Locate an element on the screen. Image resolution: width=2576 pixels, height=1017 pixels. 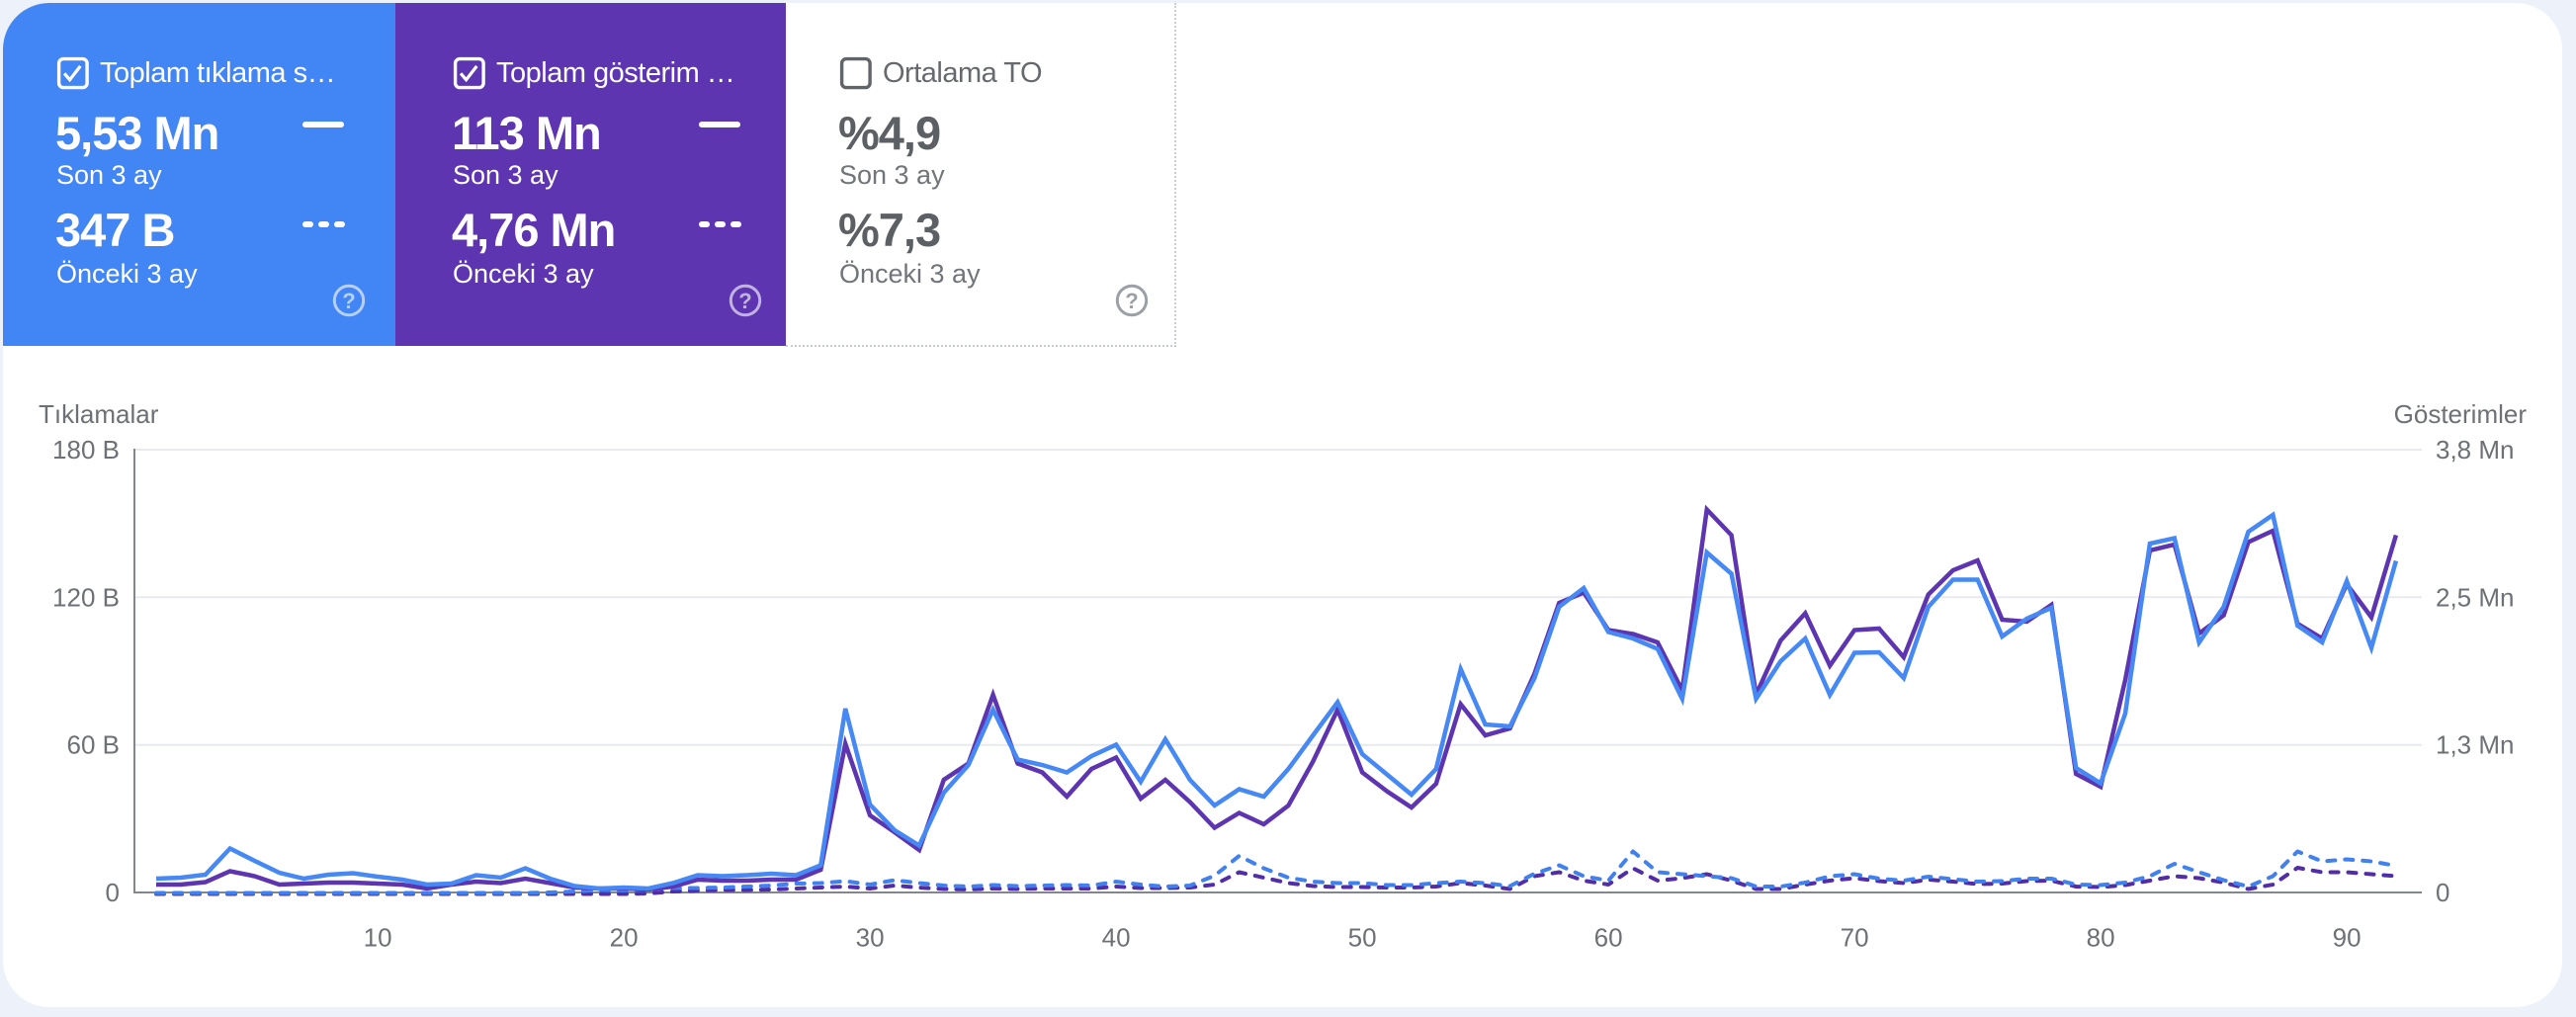
svg-text: 2,5 Mn is located at coordinates (2475, 597).